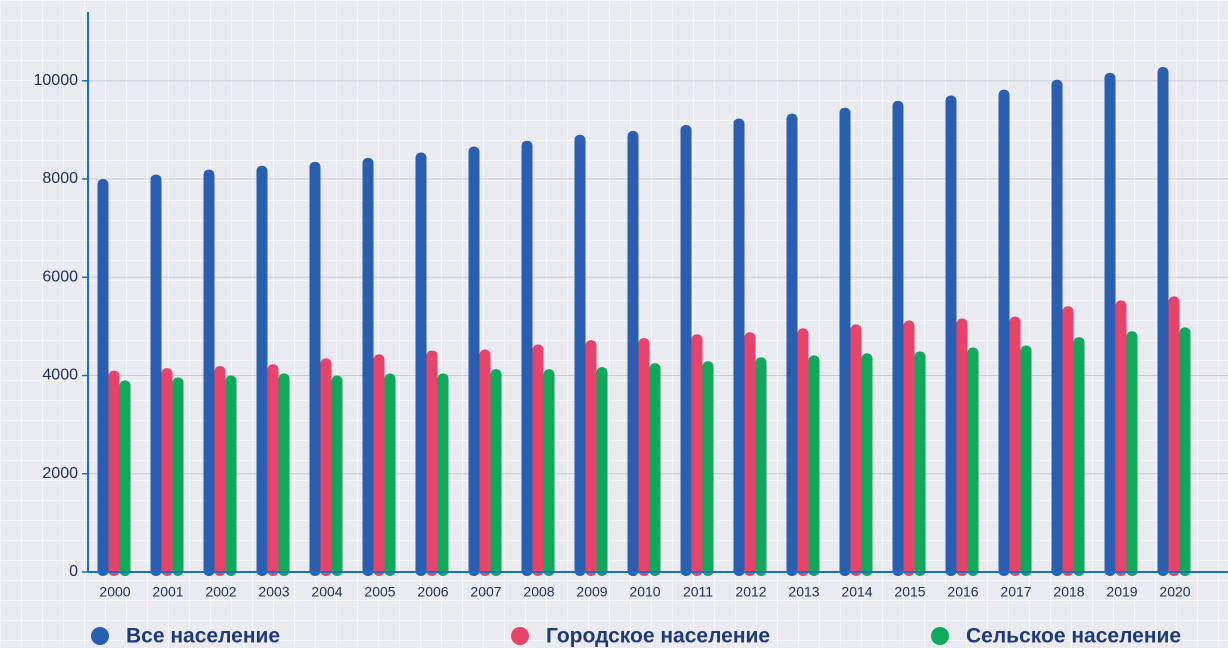  I want to click on x-tick-label: 2006, so click(432, 592).